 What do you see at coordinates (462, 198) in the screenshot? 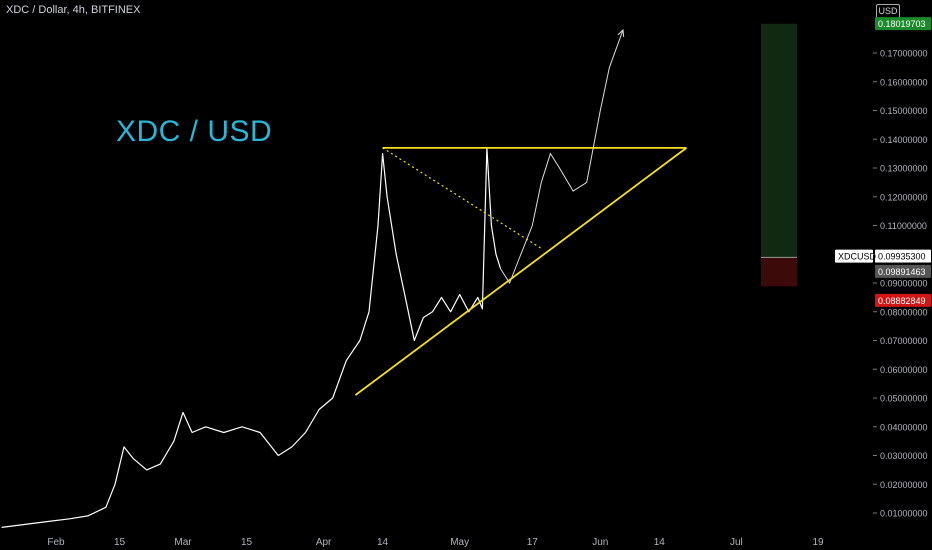
I see `dotted-trendline` at bounding box center [462, 198].